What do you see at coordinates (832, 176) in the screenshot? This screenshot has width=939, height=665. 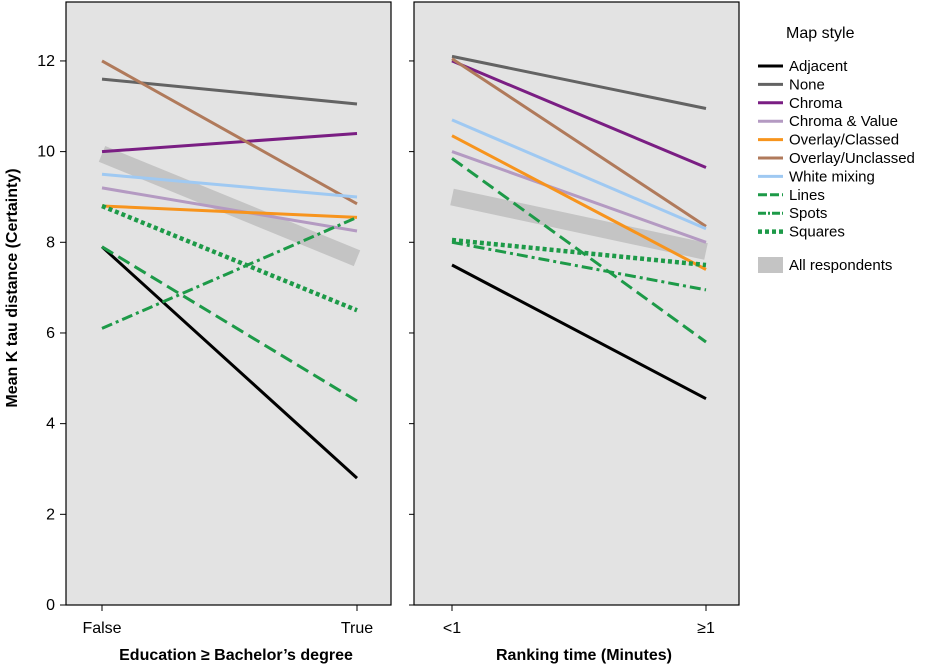 I see `legend-label-white-mixing: White mixing` at bounding box center [832, 176].